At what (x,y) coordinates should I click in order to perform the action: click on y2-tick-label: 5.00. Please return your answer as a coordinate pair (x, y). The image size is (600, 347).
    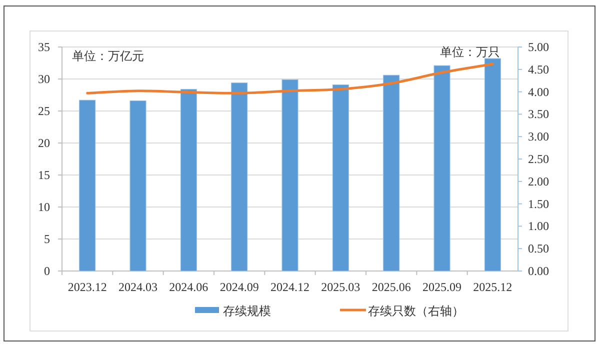
    Looking at the image, I should click on (538, 47).